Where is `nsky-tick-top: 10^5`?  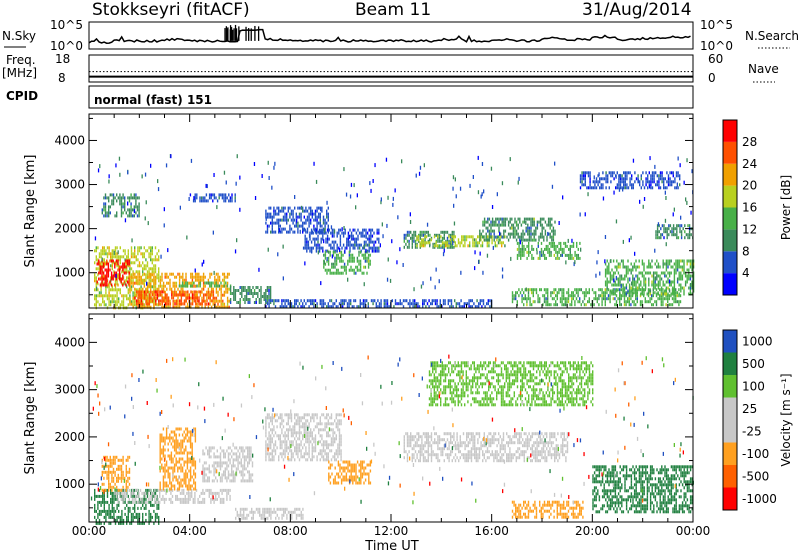 nsky-tick-top: 10^5 is located at coordinates (66, 25).